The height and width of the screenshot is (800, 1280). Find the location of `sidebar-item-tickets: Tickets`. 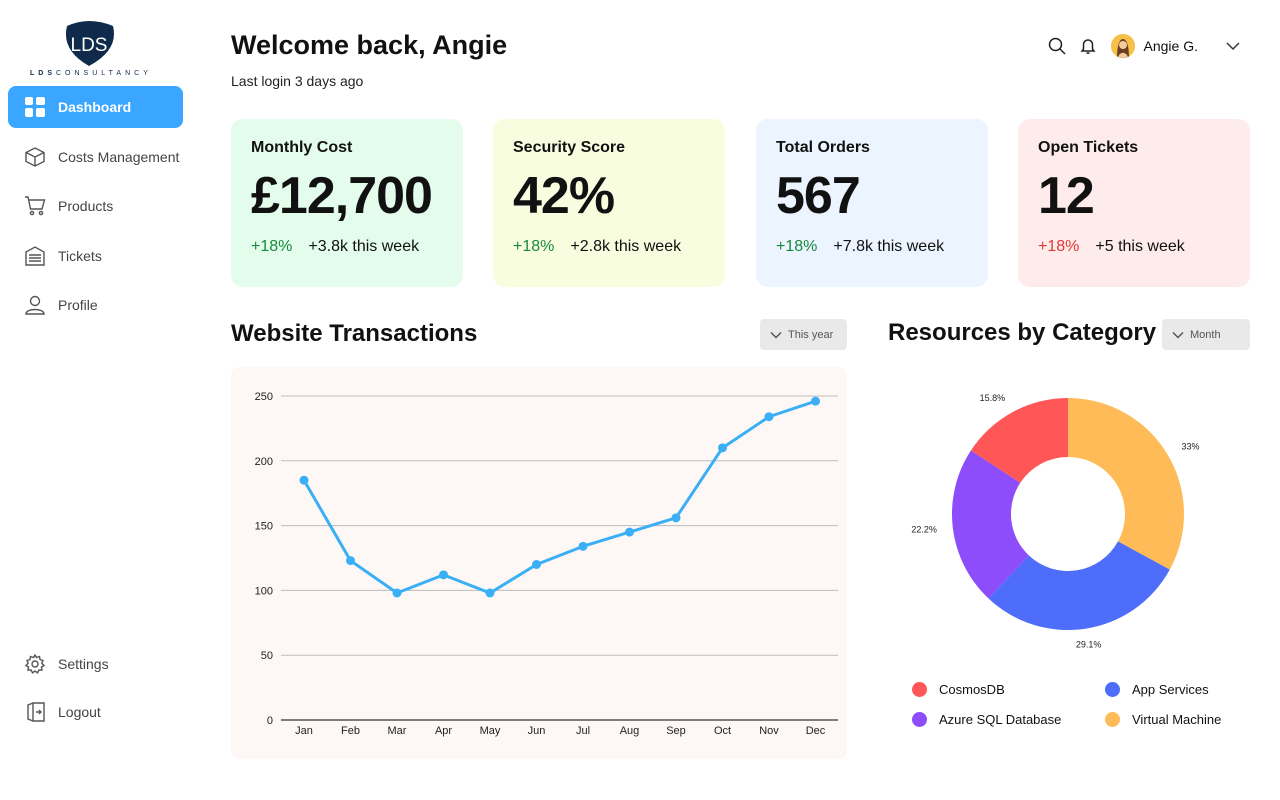

sidebar-item-tickets: Tickets is located at coordinates (95, 256).